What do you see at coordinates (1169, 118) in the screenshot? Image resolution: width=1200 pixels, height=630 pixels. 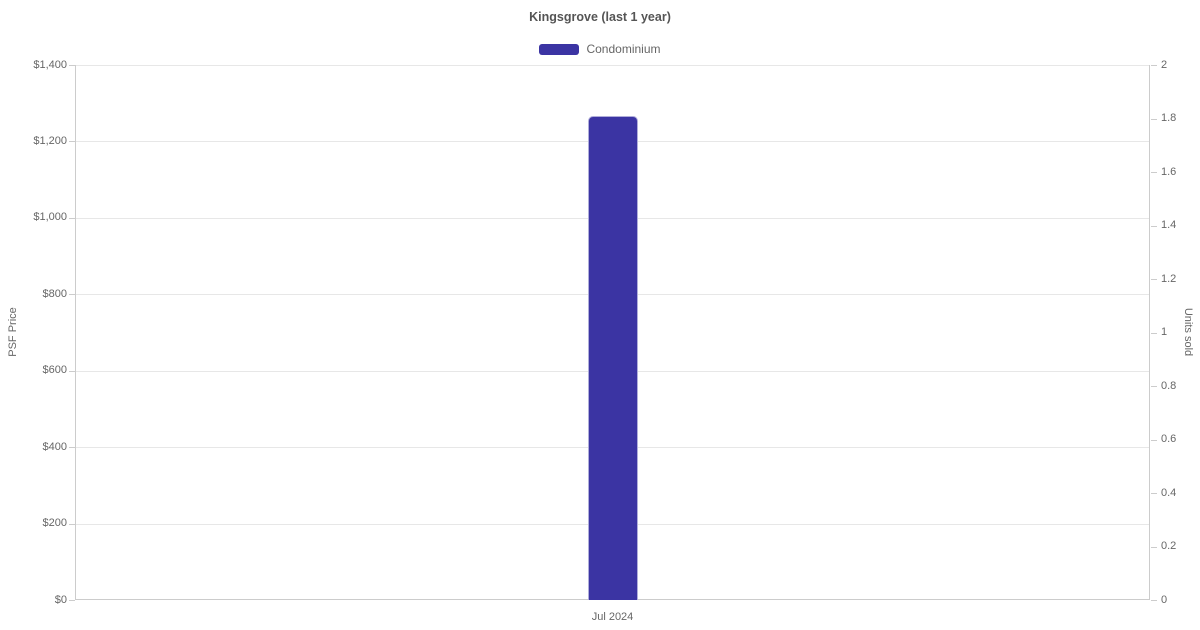 I see `right-axis-tick-label: 1.8` at bounding box center [1169, 118].